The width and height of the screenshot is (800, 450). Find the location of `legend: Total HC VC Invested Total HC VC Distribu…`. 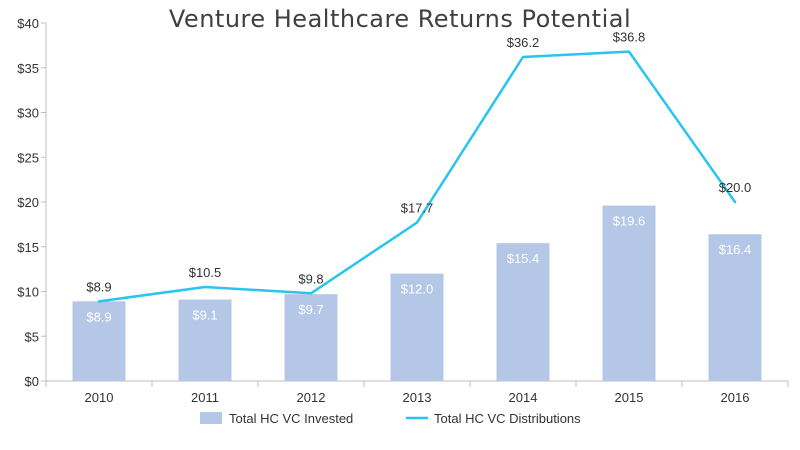

legend: Total HC VC Invested Total HC VC Distribu… is located at coordinates (390, 418).